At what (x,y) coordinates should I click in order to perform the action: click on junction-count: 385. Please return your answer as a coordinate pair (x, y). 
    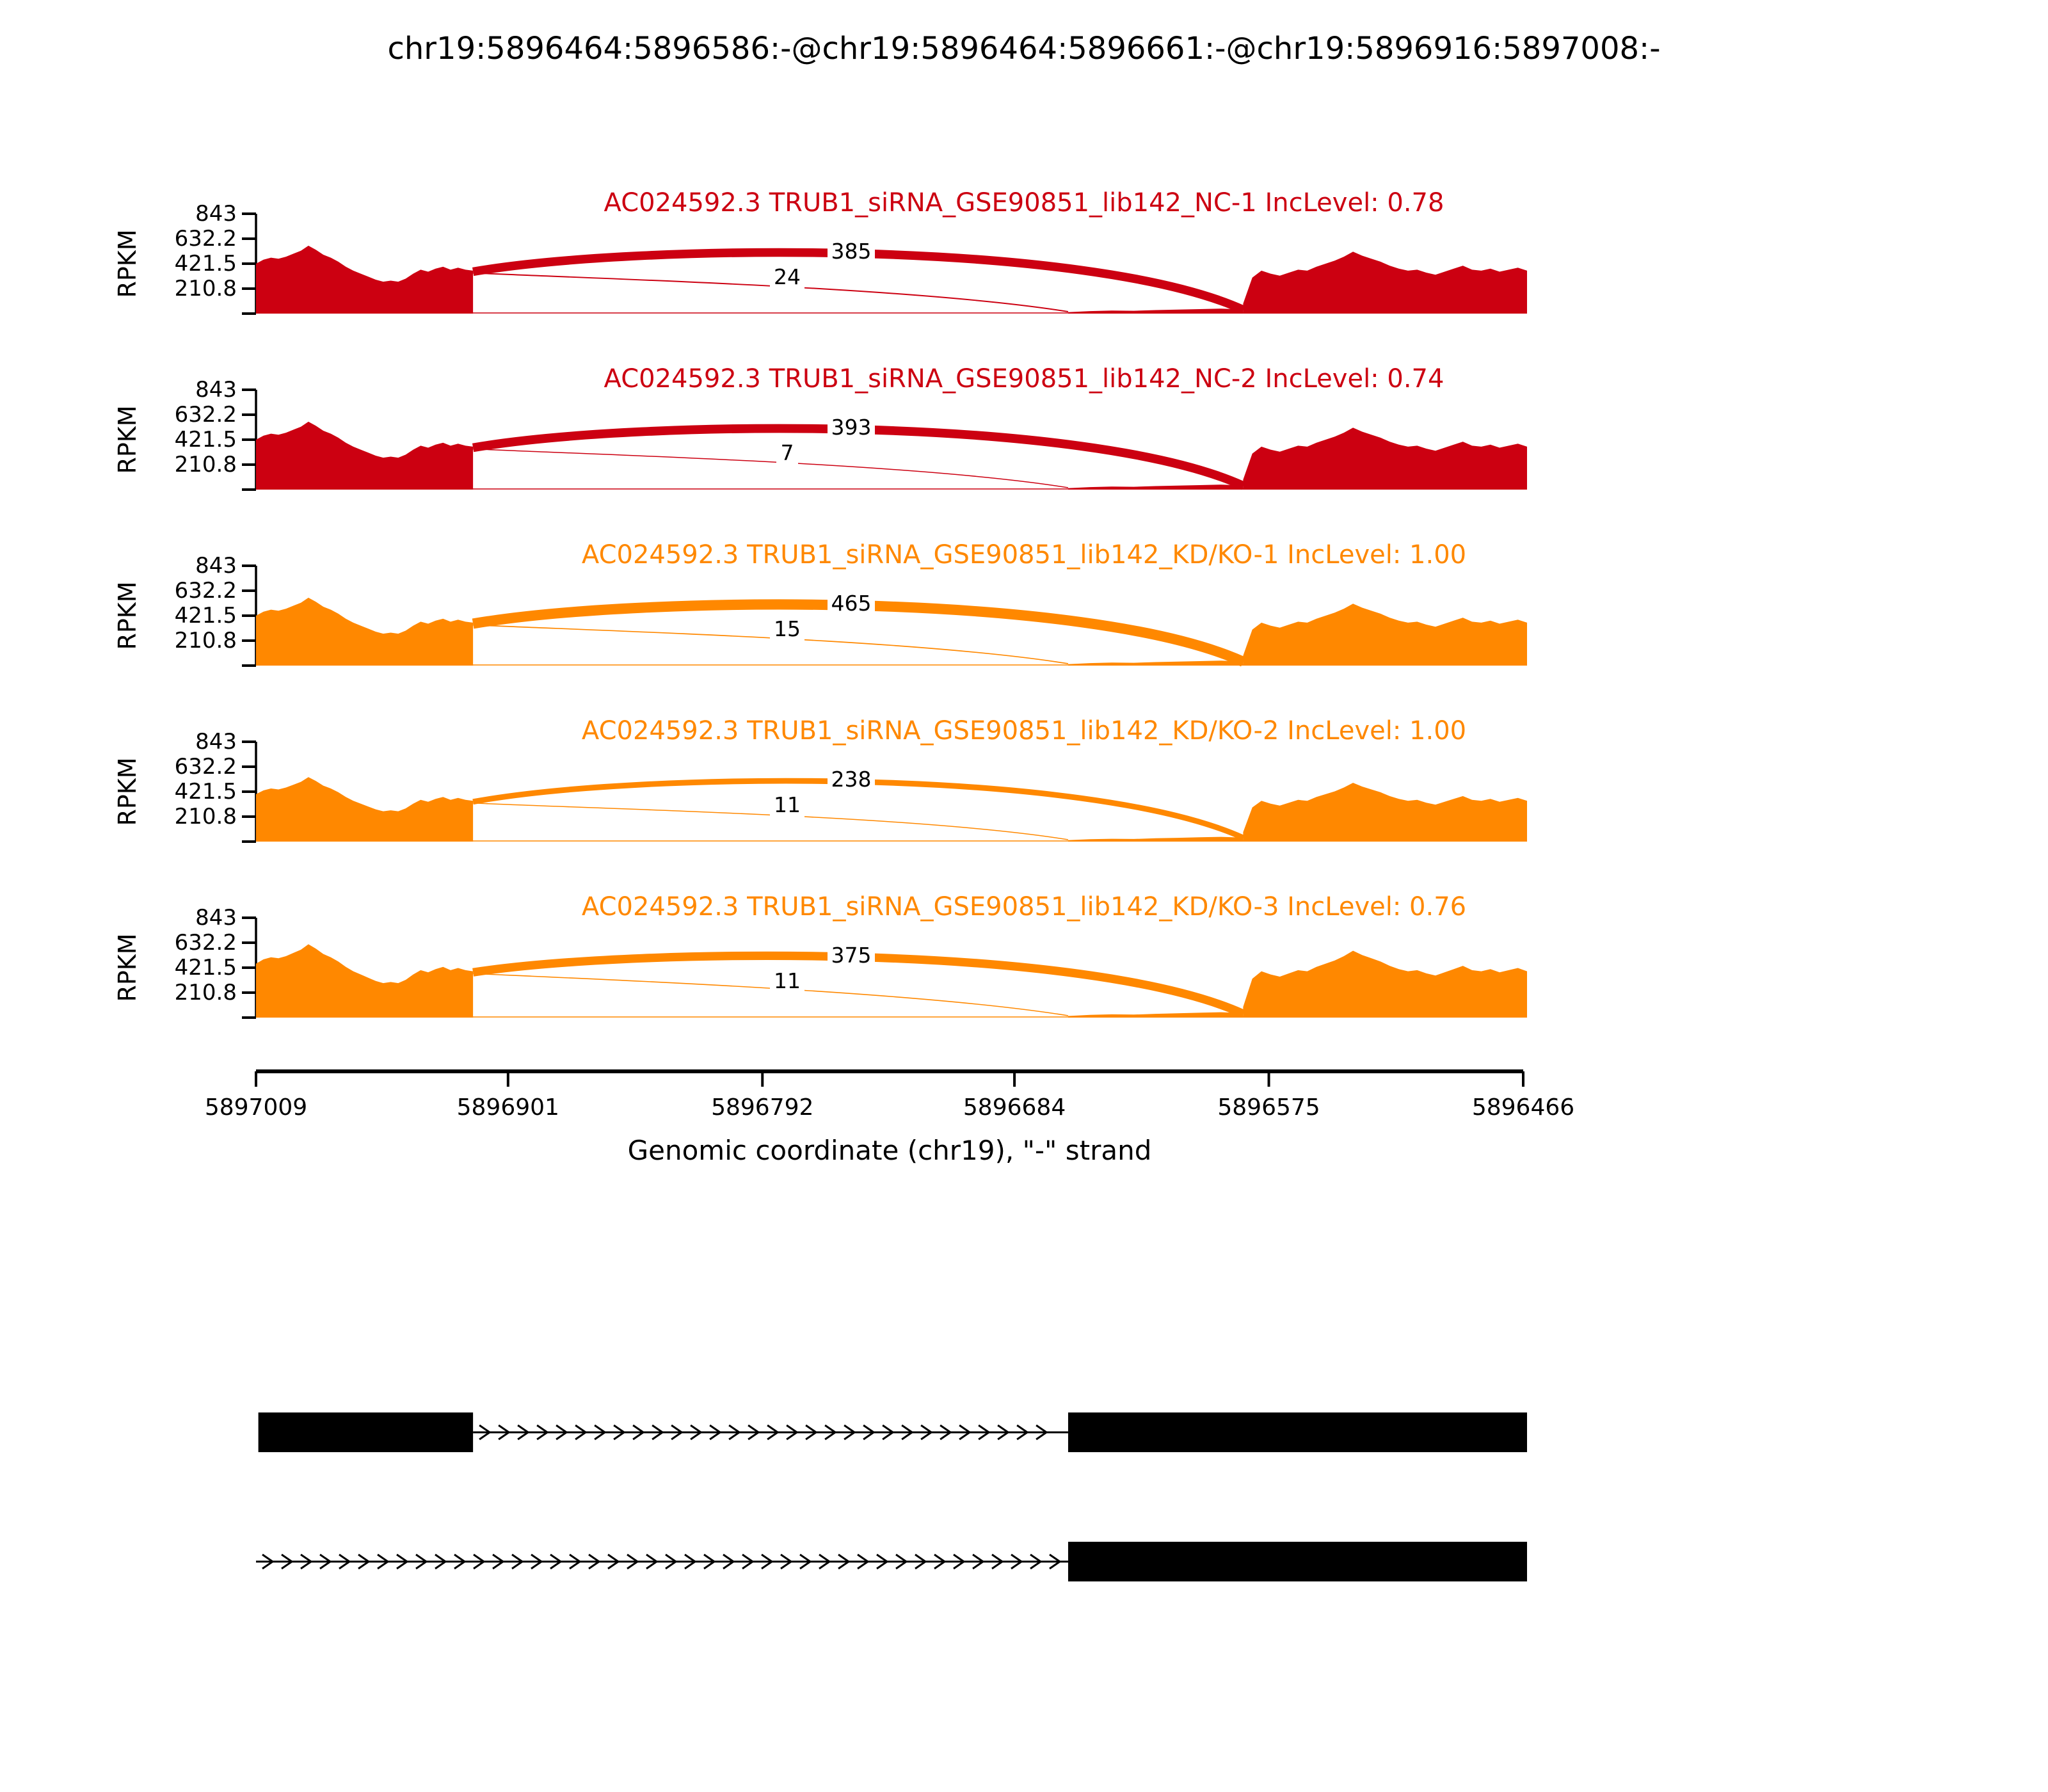
    Looking at the image, I should click on (851, 251).